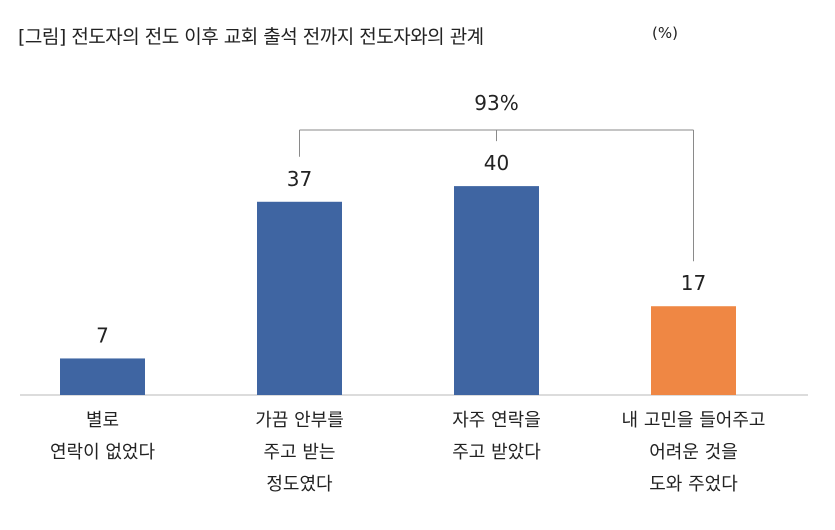 Image resolution: width=835 pixels, height=530 pixels. I want to click on x-tick-label-3-line-1: 자주 연락을, so click(496, 420).